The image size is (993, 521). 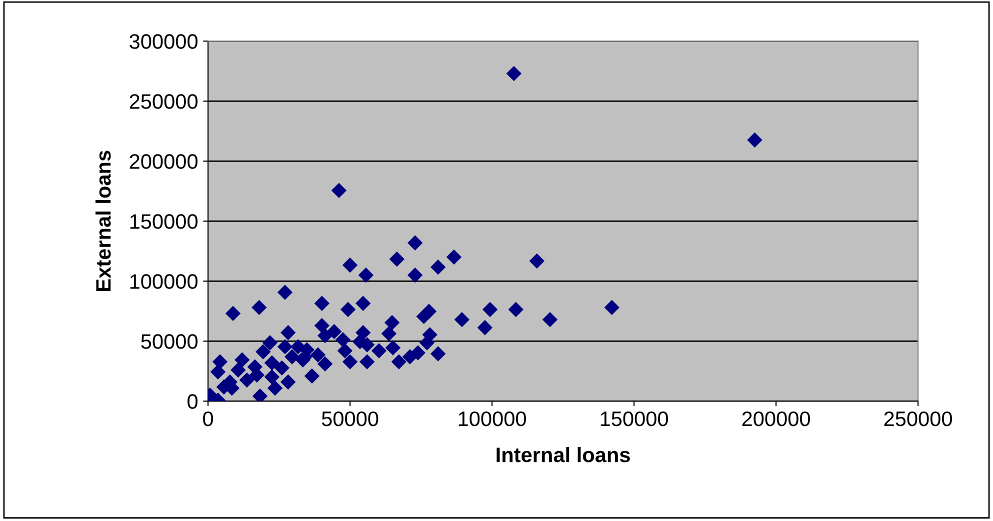 What do you see at coordinates (634, 418) in the screenshot?
I see `x-tick-label: 150000` at bounding box center [634, 418].